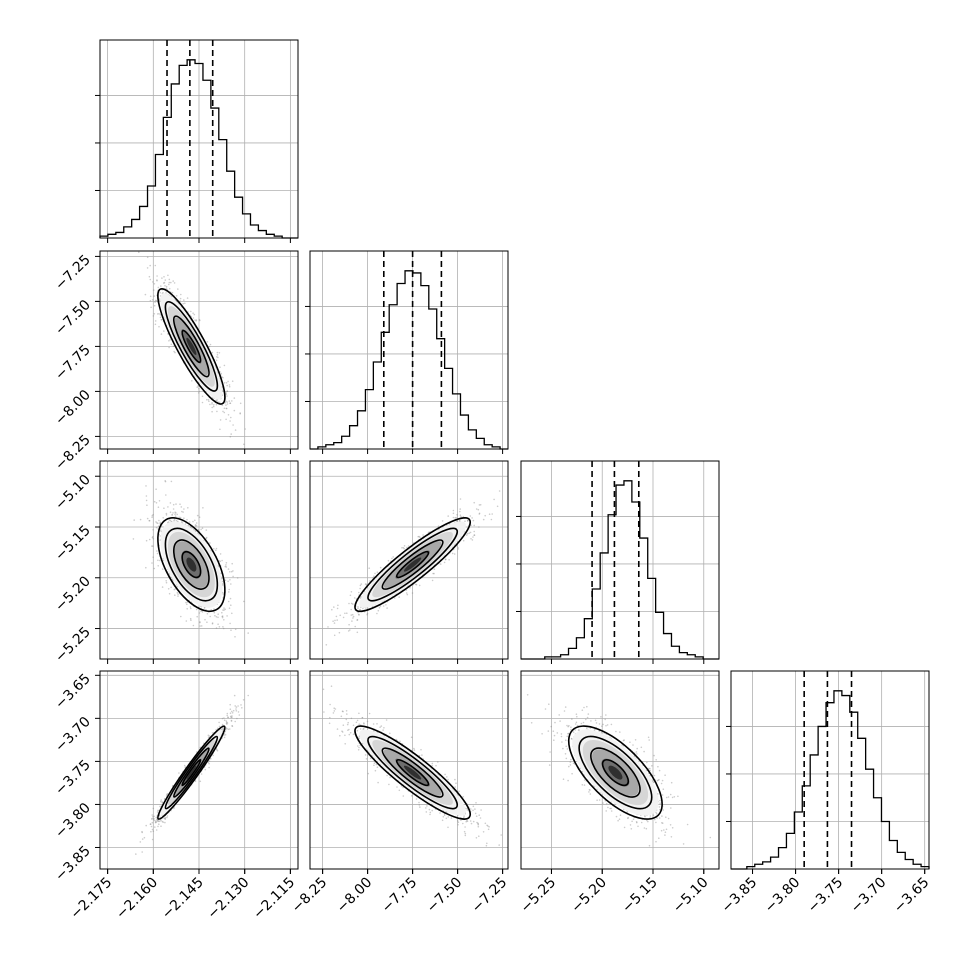  What do you see at coordinates (73, 318) in the screenshot?
I see `y-tick-label: −7.50` at bounding box center [73, 318].